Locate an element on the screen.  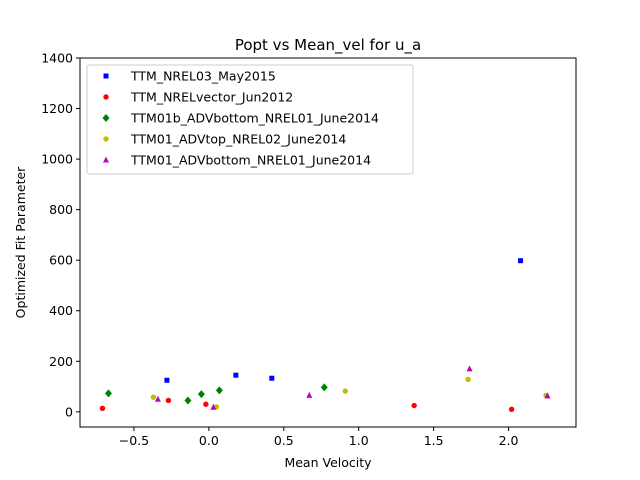
legend-label: TTM01b_ADVbottom_NREL01_June2014 is located at coordinates (254, 118).